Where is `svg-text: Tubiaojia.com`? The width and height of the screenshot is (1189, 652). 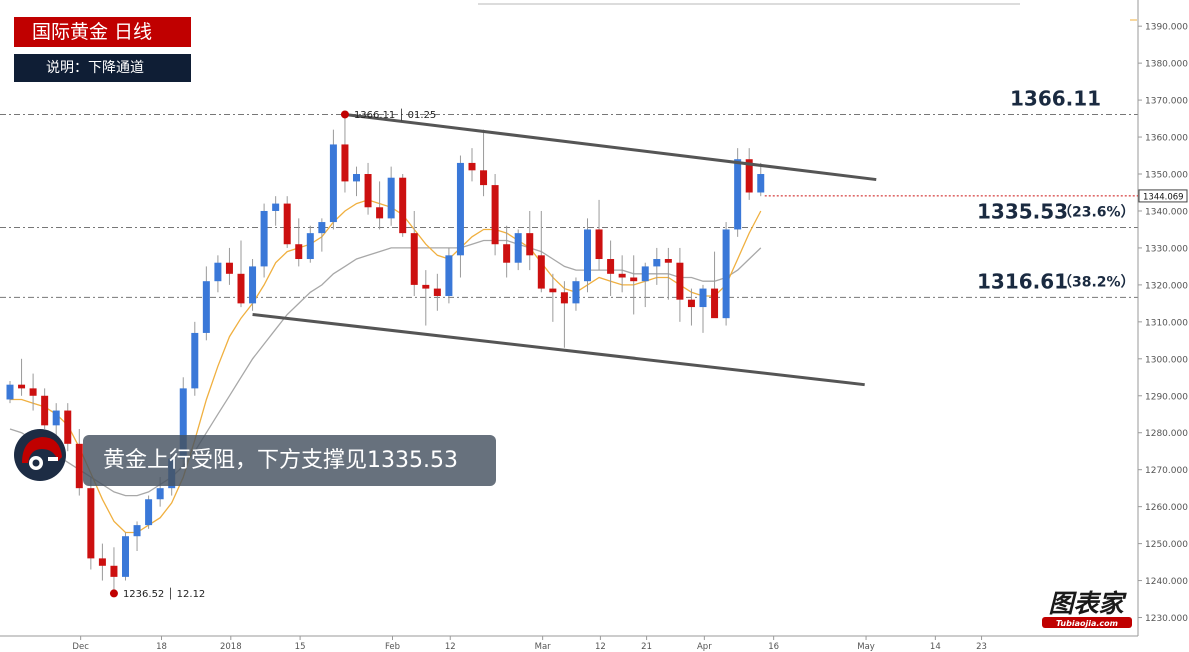 svg-text: Tubiaojia.com is located at coordinates (1087, 623).